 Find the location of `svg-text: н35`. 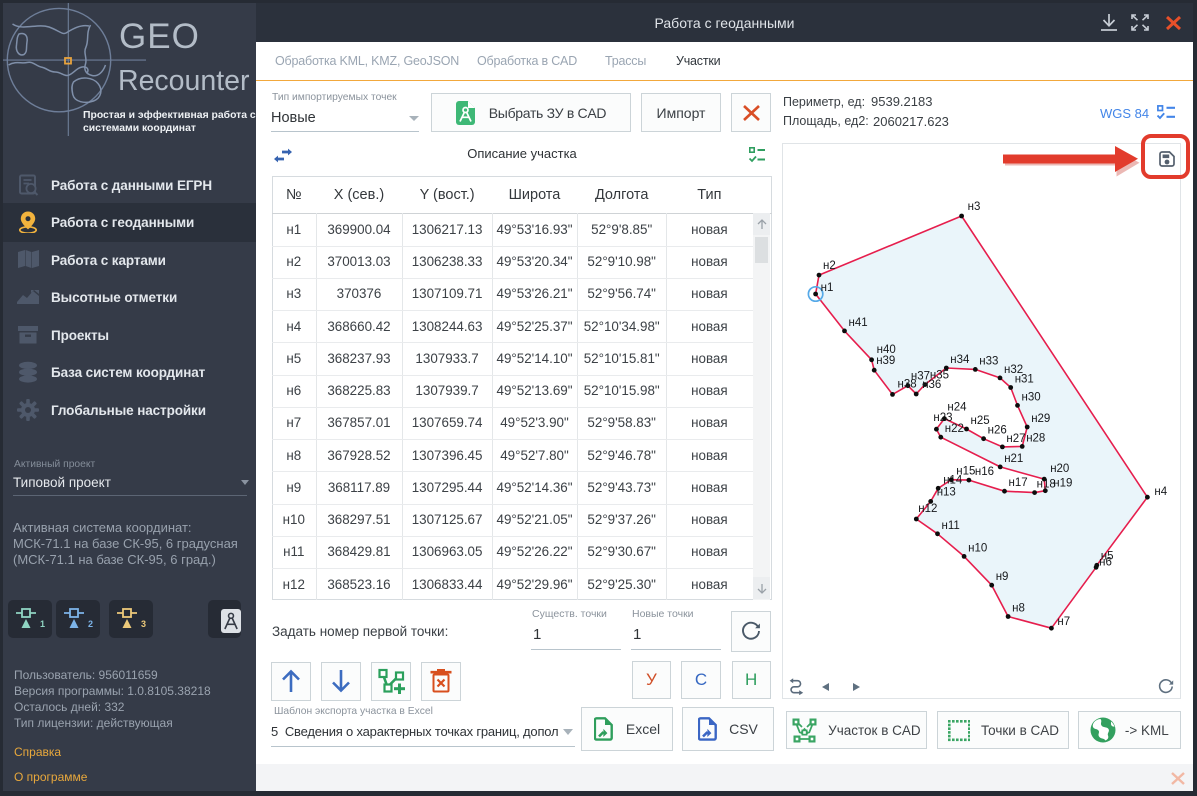

svg-text: н35 is located at coordinates (938, 376).